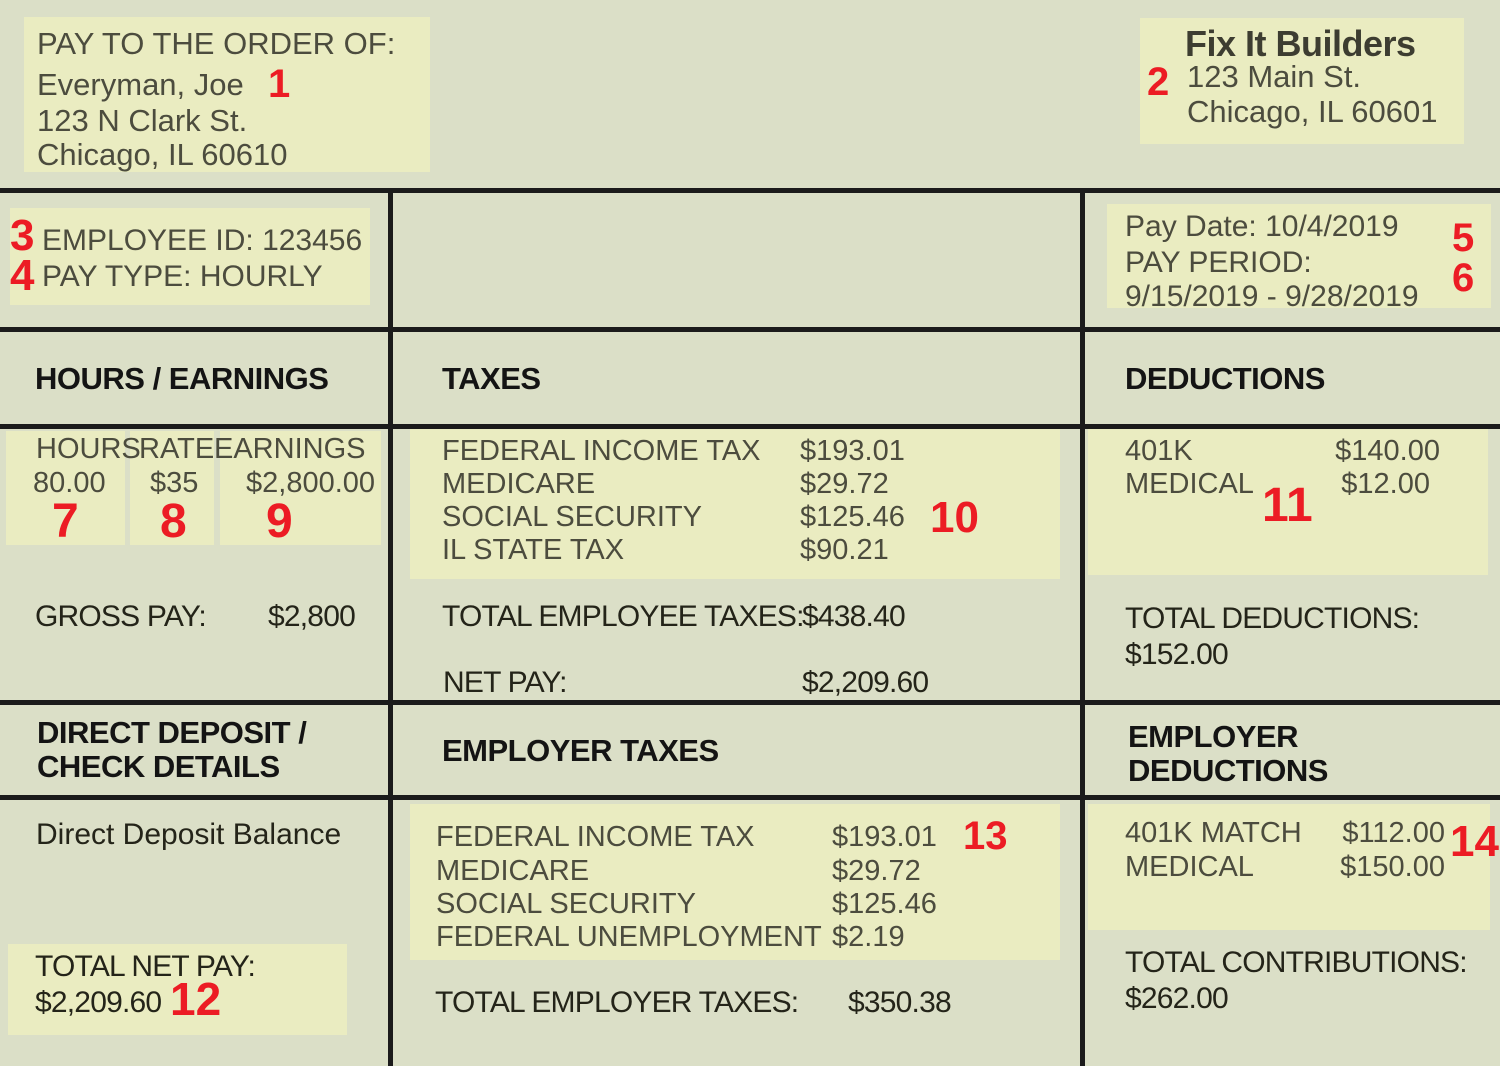 The height and width of the screenshot is (1066, 1500). I want to click on annotation-marker-10: 10, so click(954, 517).